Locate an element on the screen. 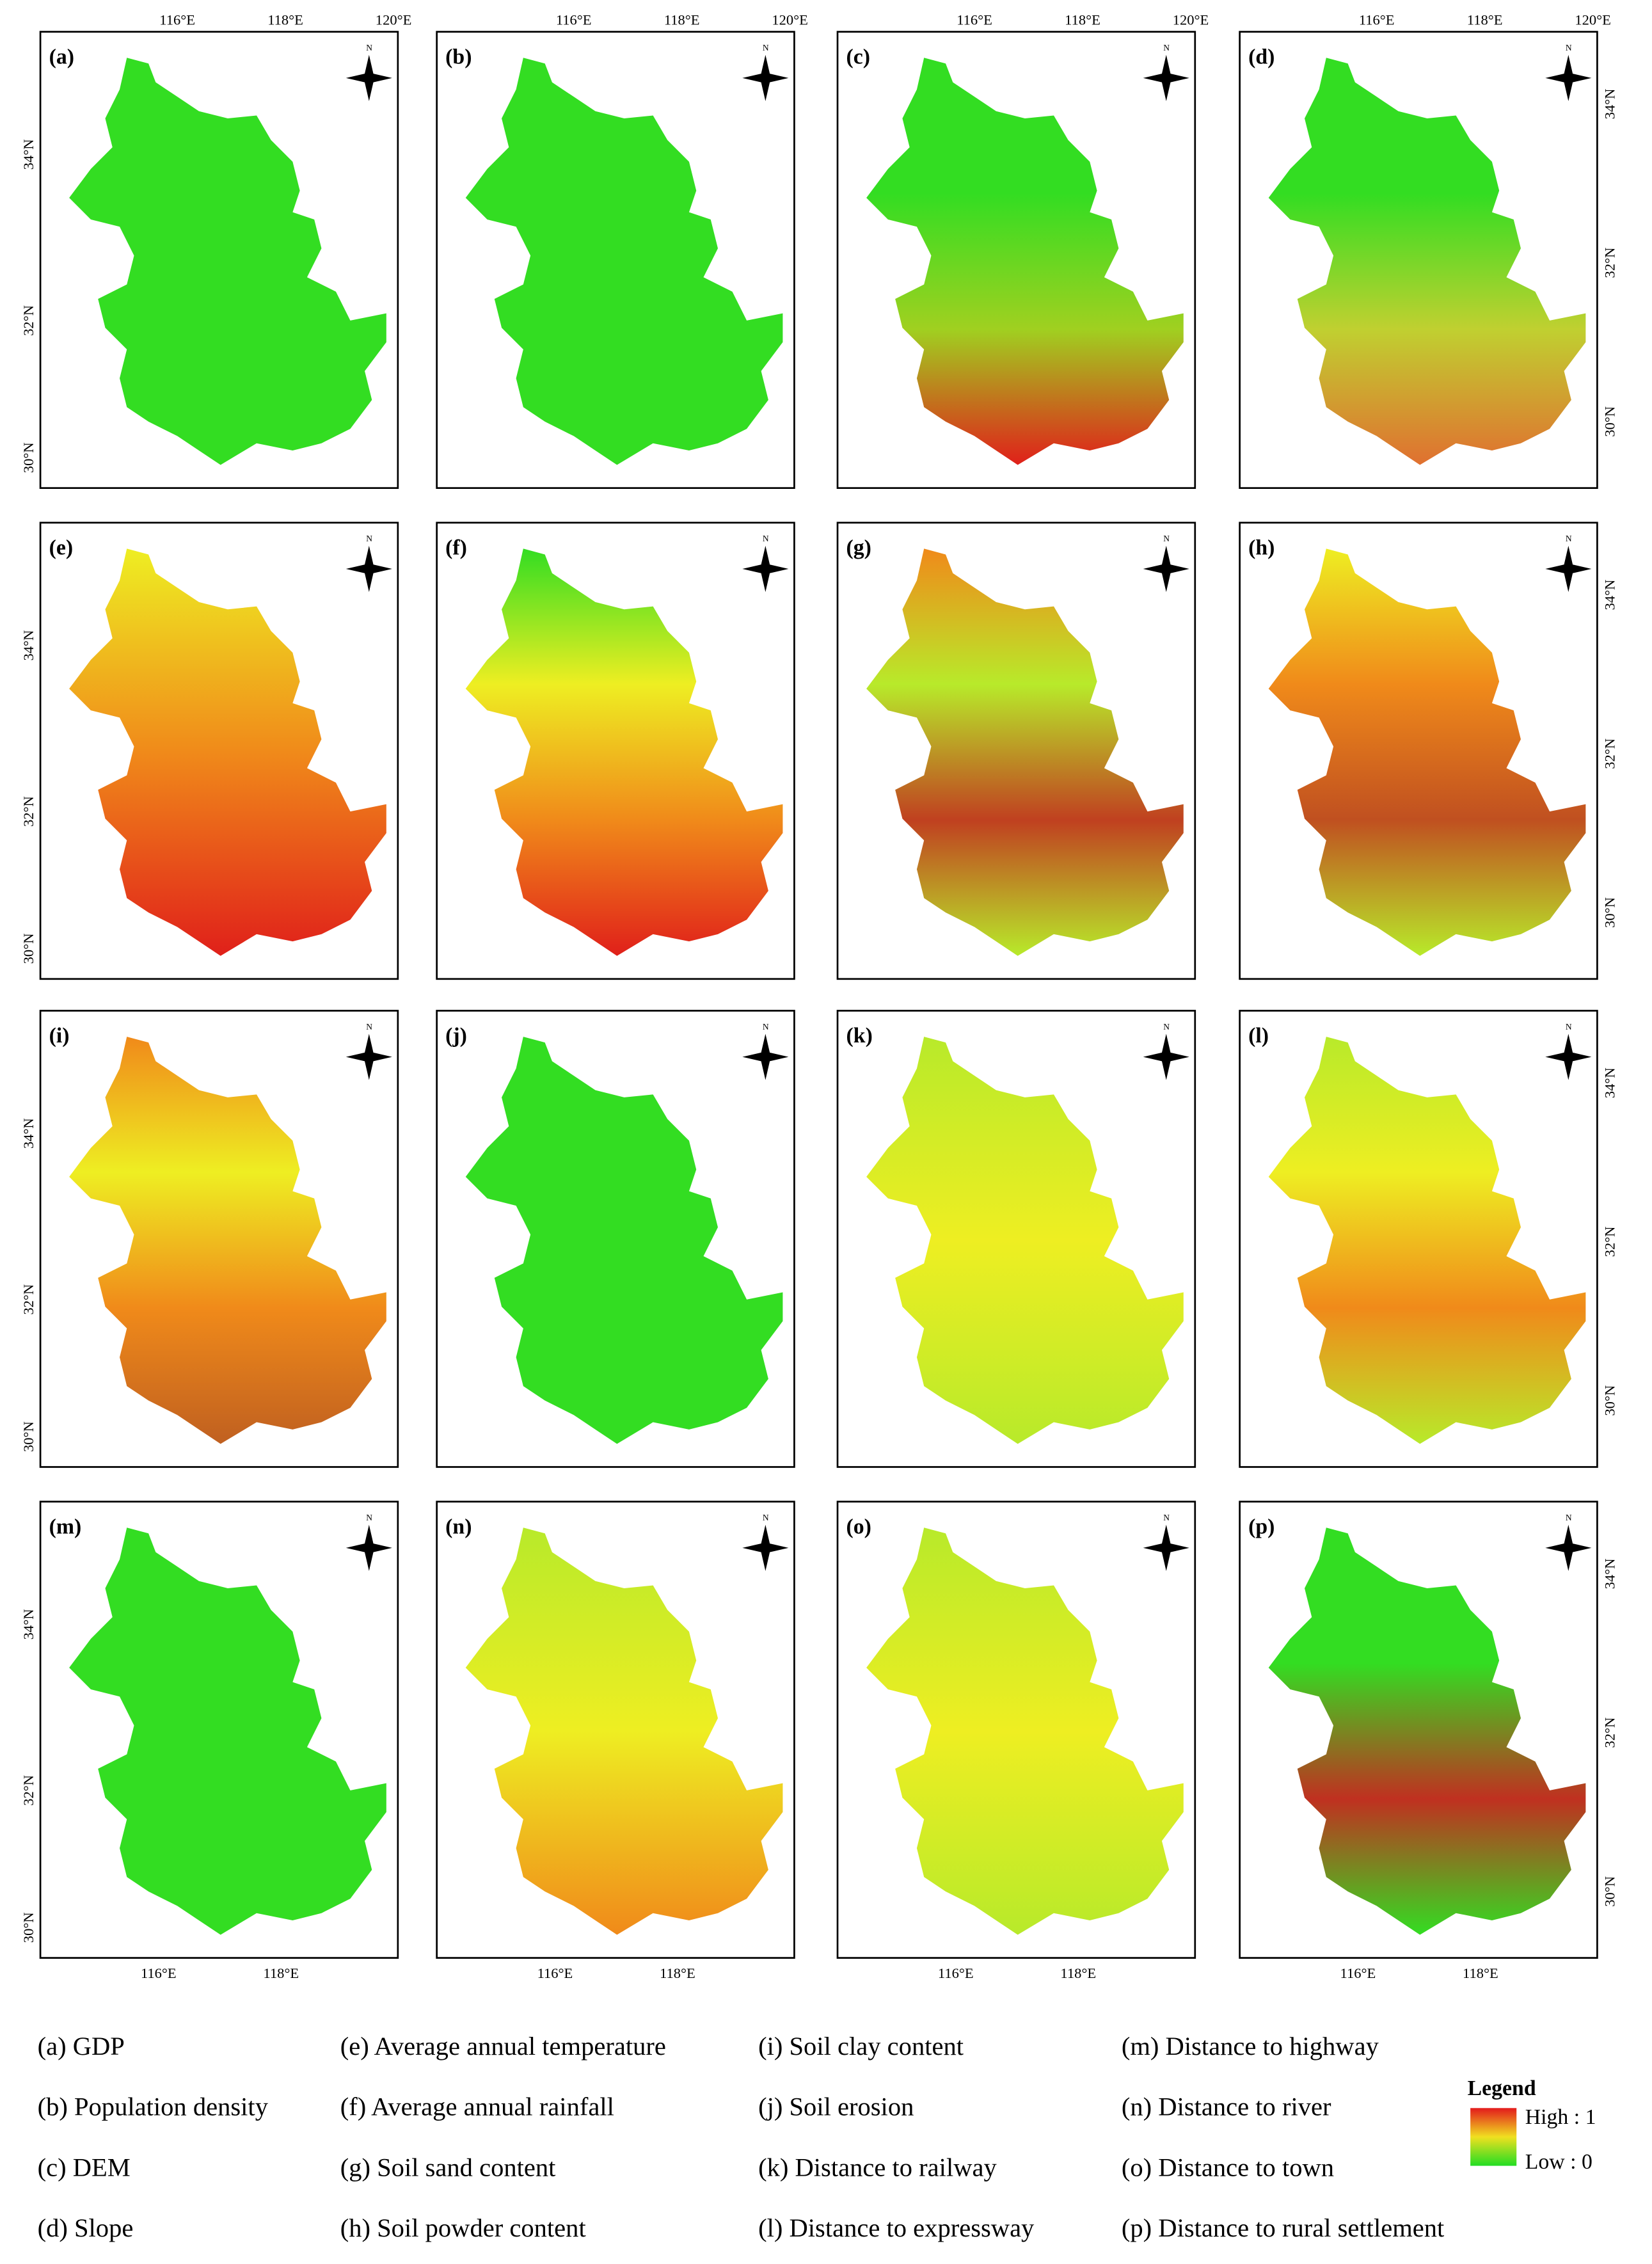 The height and width of the screenshot is (2264, 1652). panel-label: (i) is located at coordinates (59, 1036).